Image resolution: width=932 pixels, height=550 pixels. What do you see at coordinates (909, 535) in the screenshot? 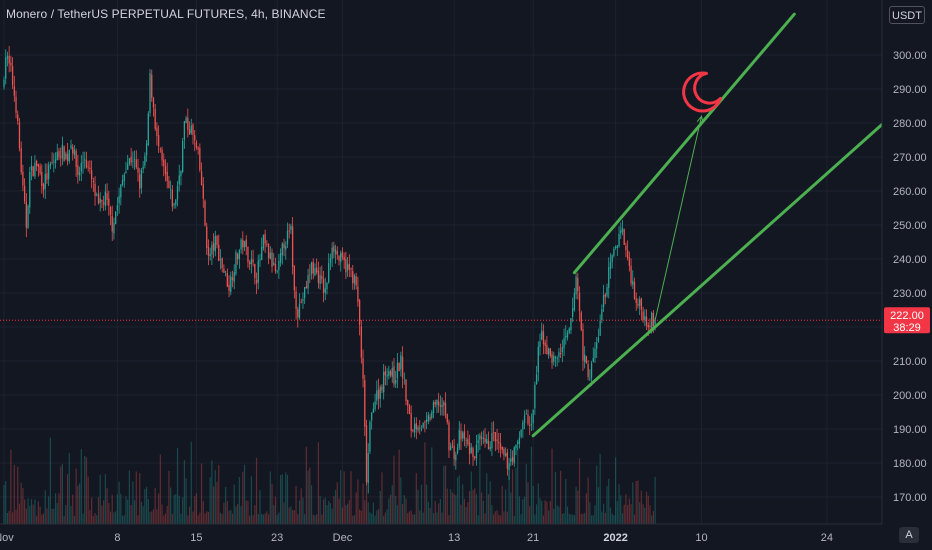
I see `auto-scale-button: A` at bounding box center [909, 535].